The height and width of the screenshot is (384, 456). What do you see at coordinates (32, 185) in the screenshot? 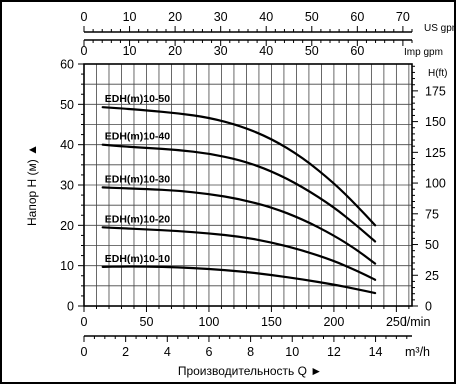
I see `y-axis-title: Напор H (м) ▲` at bounding box center [32, 185].